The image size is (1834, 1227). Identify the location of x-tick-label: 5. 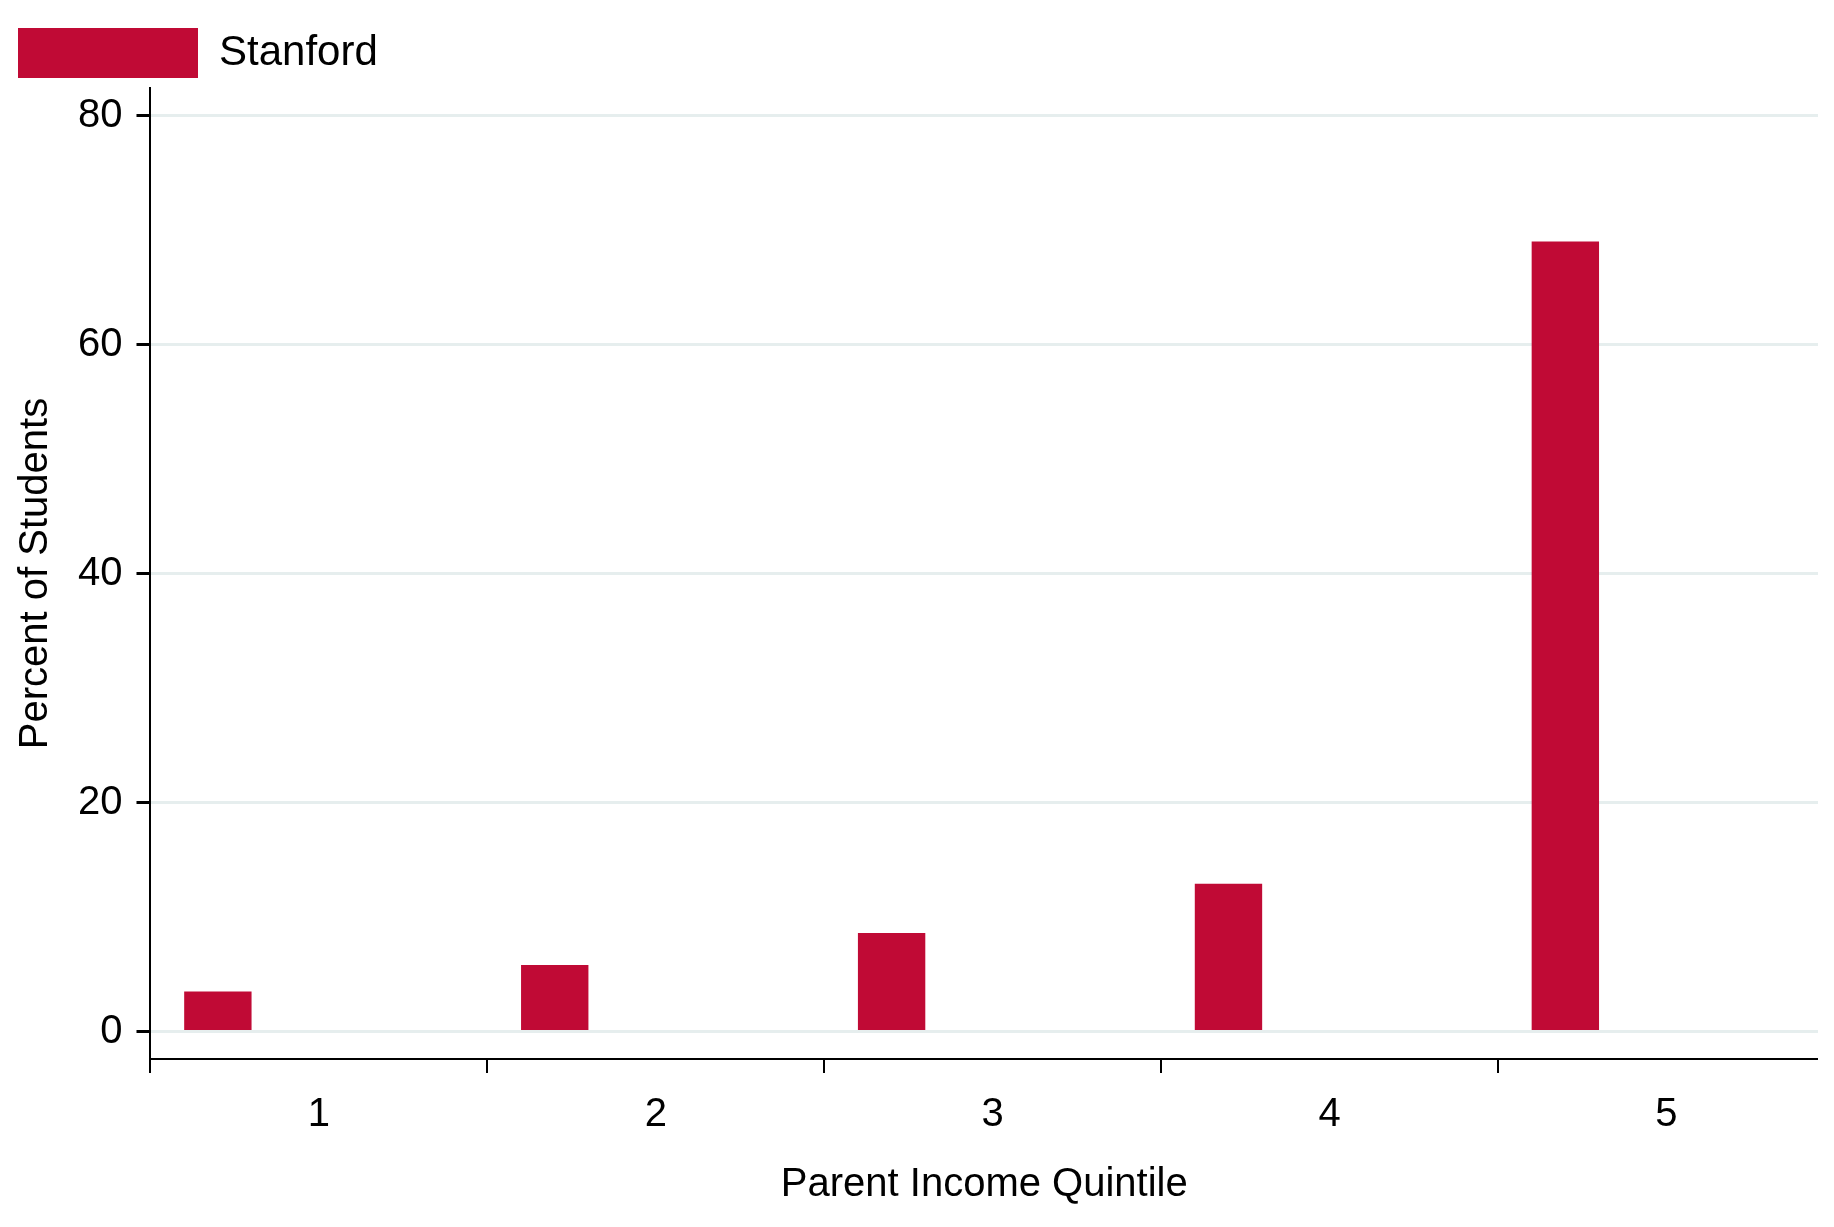
(1666, 1112).